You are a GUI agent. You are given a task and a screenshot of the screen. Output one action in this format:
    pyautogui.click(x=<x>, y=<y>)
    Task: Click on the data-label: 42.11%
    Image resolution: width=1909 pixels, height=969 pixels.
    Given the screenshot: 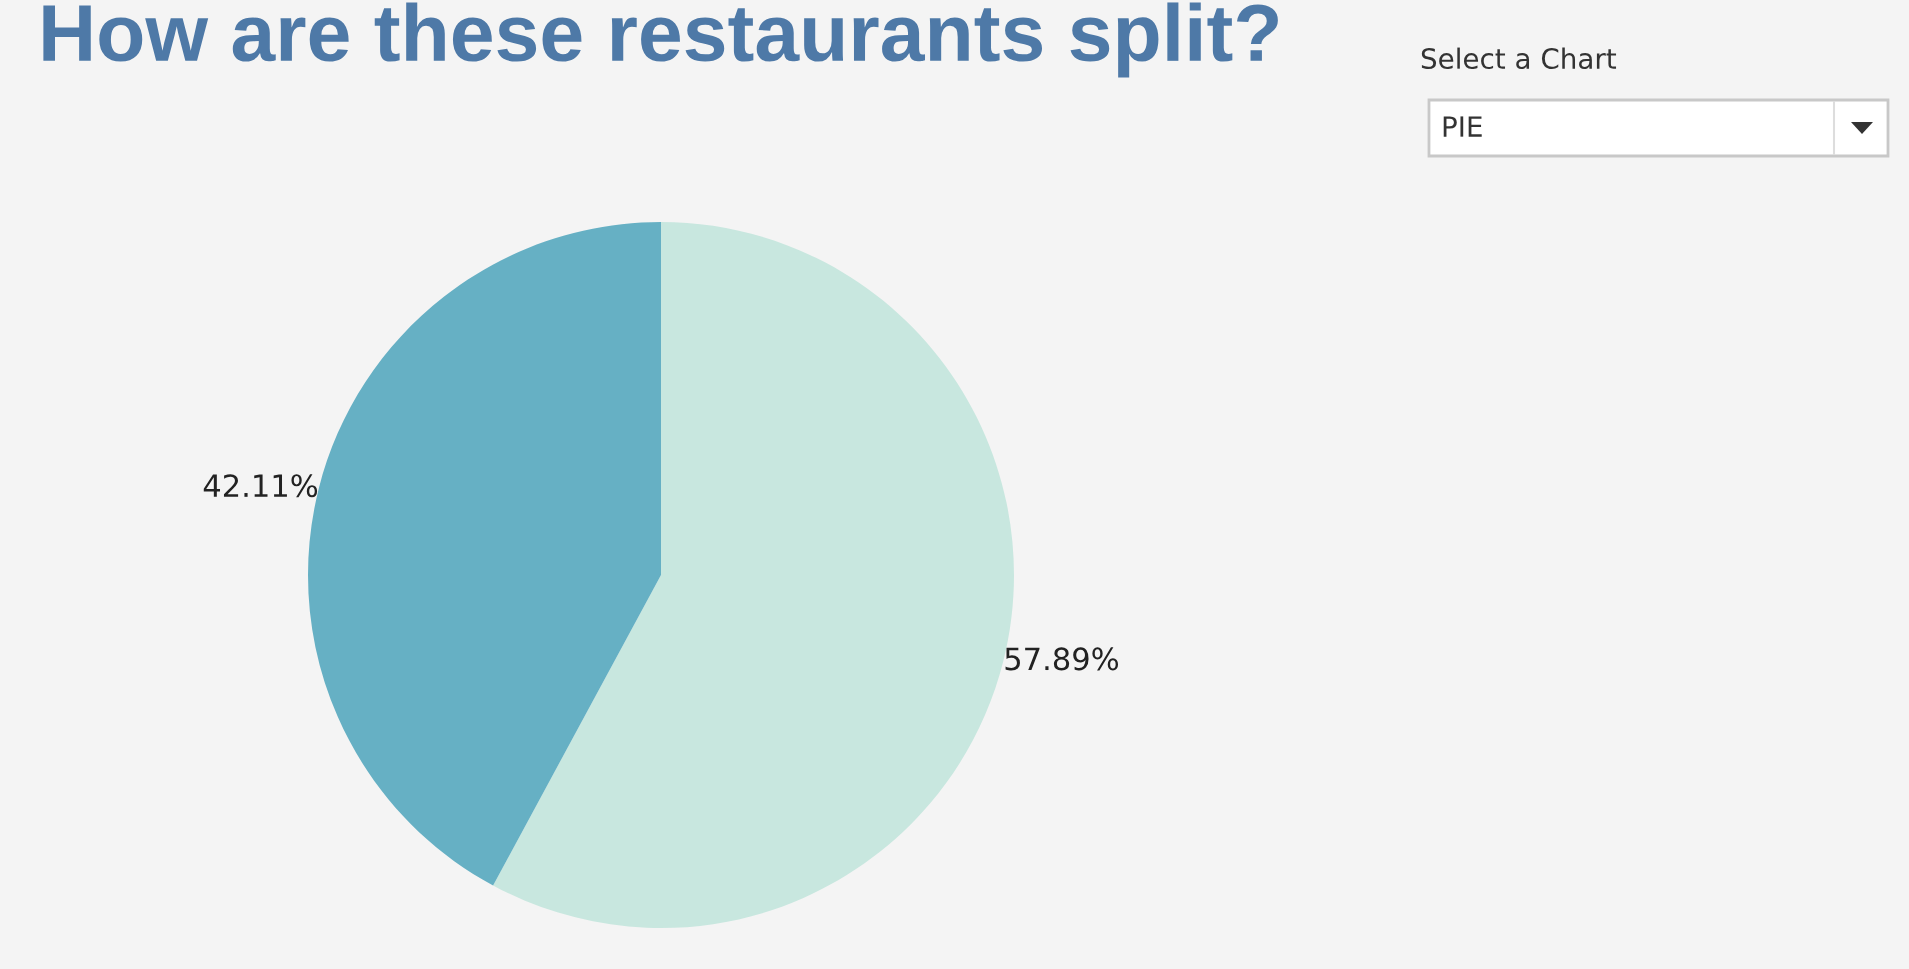 What is the action you would take?
    pyautogui.click(x=260, y=486)
    